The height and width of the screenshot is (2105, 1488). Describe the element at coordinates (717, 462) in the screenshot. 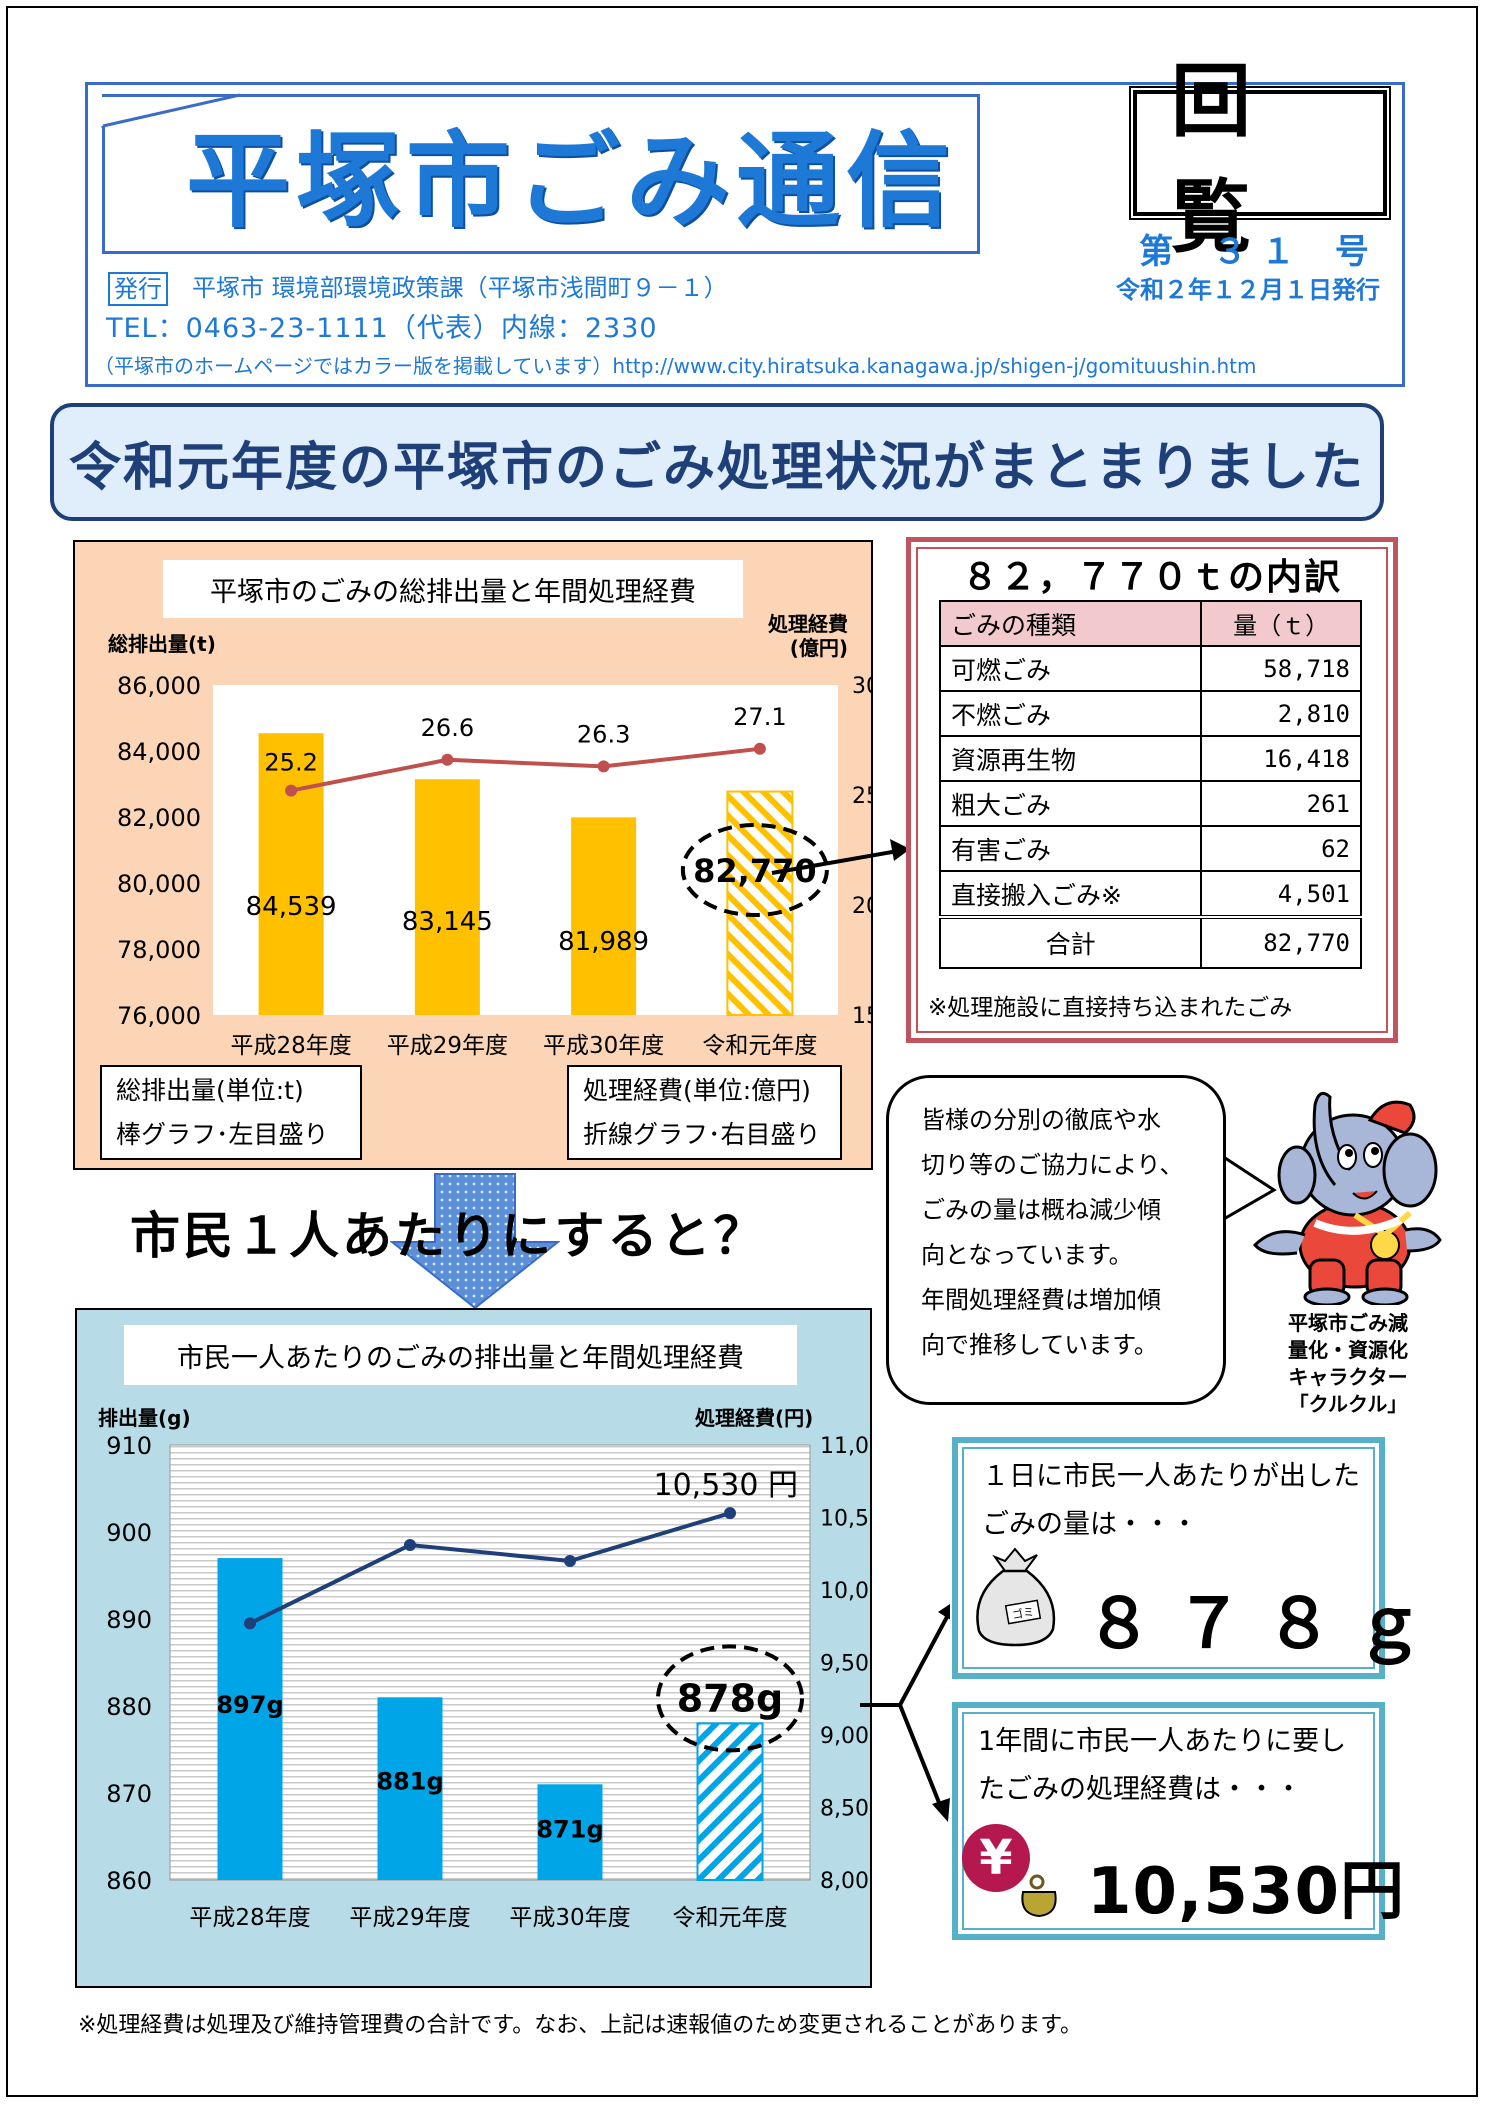

I see `main-heading: 令和元年度の平塚市のごみ処理状況がまとまりました` at that location.